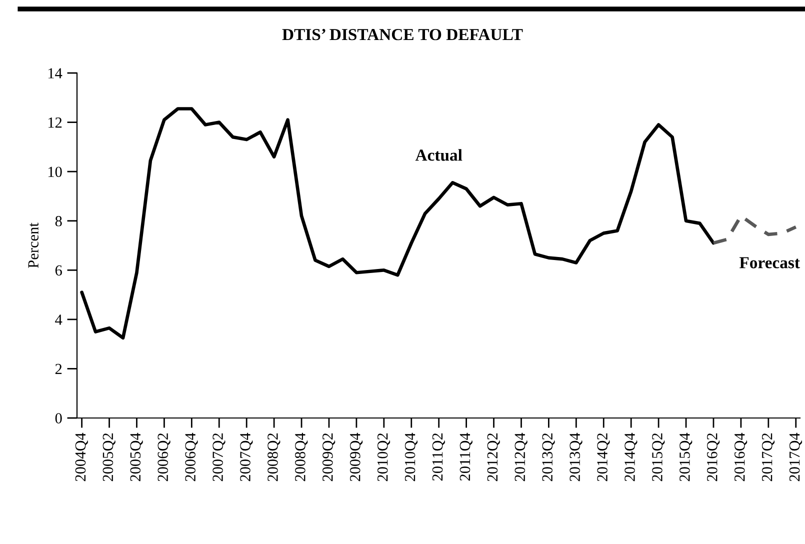 This screenshot has height=544, width=805. What do you see at coordinates (33, 245) in the screenshot?
I see `y-axis-title: Percent` at bounding box center [33, 245].